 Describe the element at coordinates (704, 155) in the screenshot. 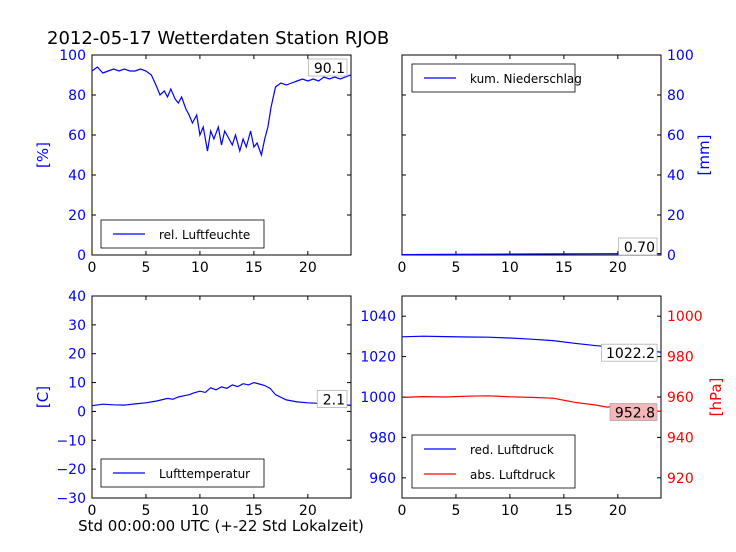

I see `y-axis-label: [mm]` at that location.